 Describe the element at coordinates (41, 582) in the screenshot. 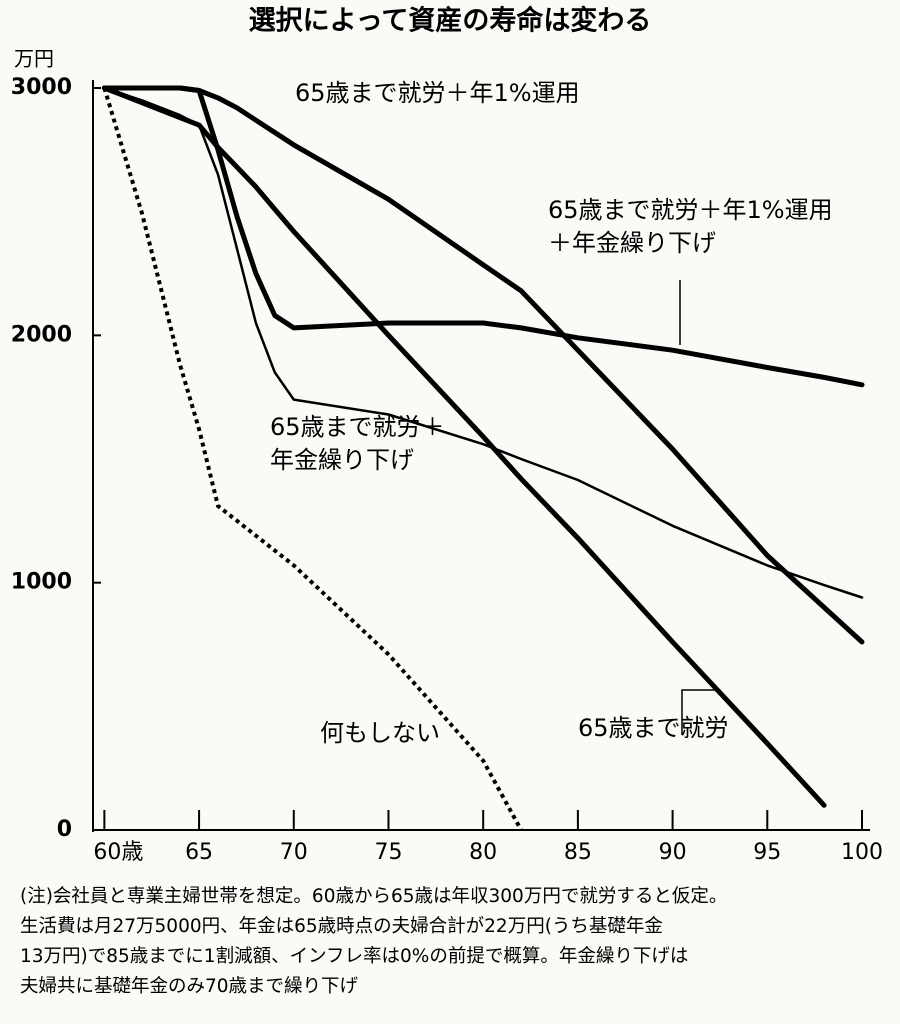

I see `y-tick-label: 1000` at that location.